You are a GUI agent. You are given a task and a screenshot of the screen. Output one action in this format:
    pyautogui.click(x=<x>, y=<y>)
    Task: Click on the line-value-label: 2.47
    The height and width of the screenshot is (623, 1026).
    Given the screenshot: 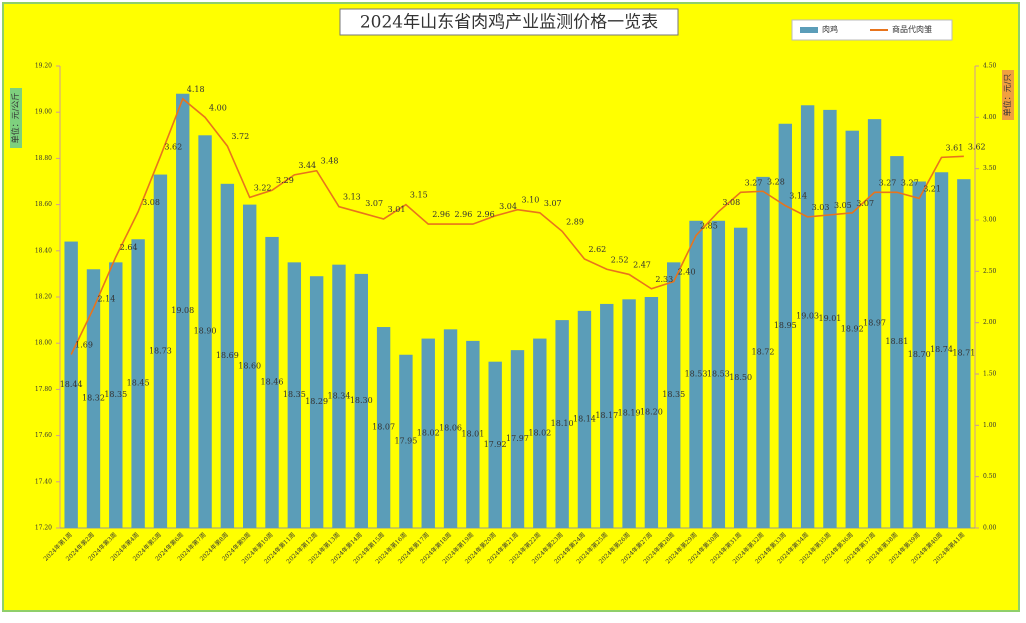 What is the action you would take?
    pyautogui.click(x=642, y=264)
    